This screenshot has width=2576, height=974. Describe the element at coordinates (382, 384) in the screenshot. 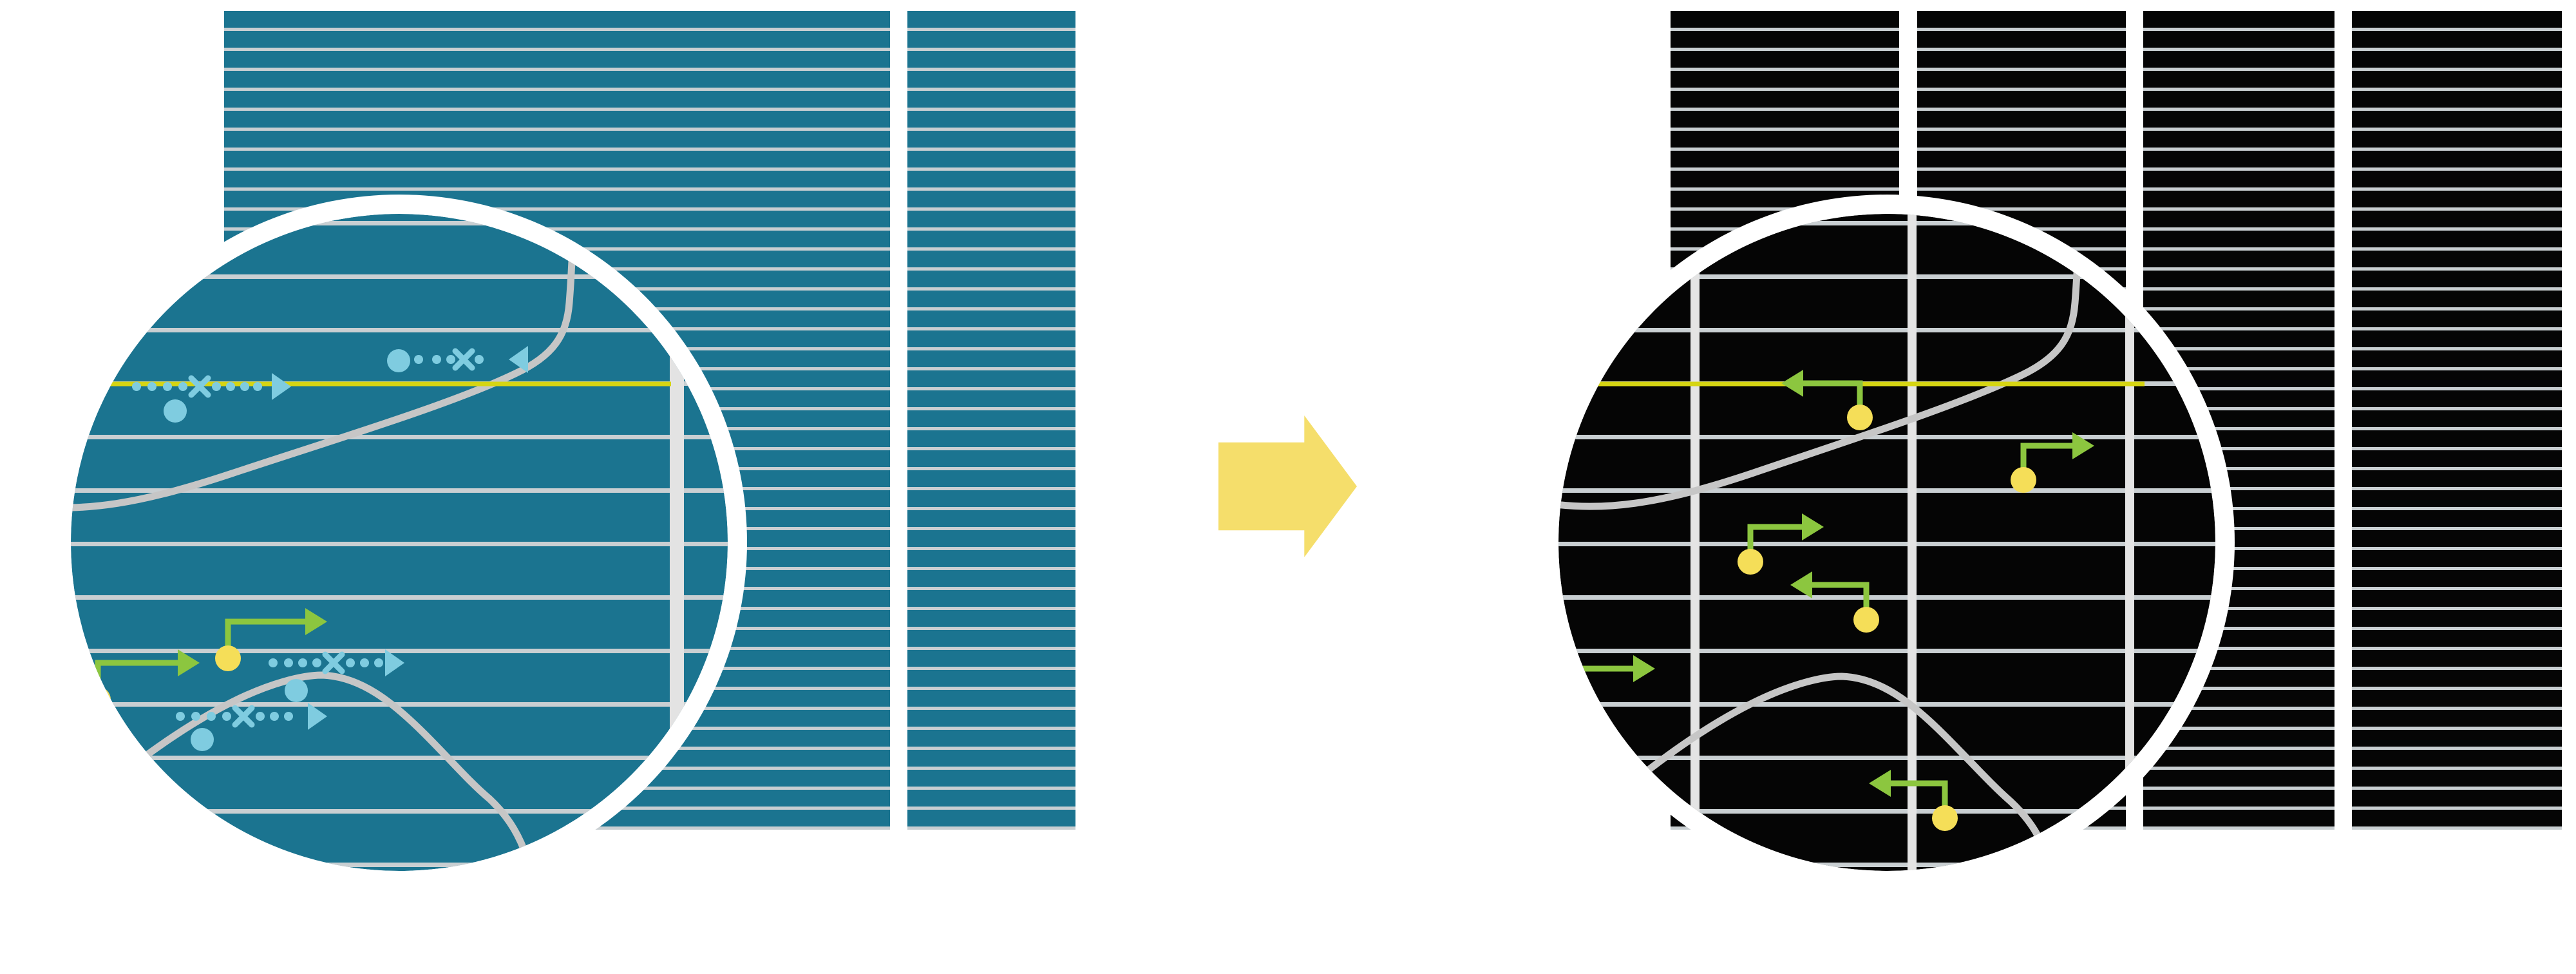

I see `reference-rule` at that location.